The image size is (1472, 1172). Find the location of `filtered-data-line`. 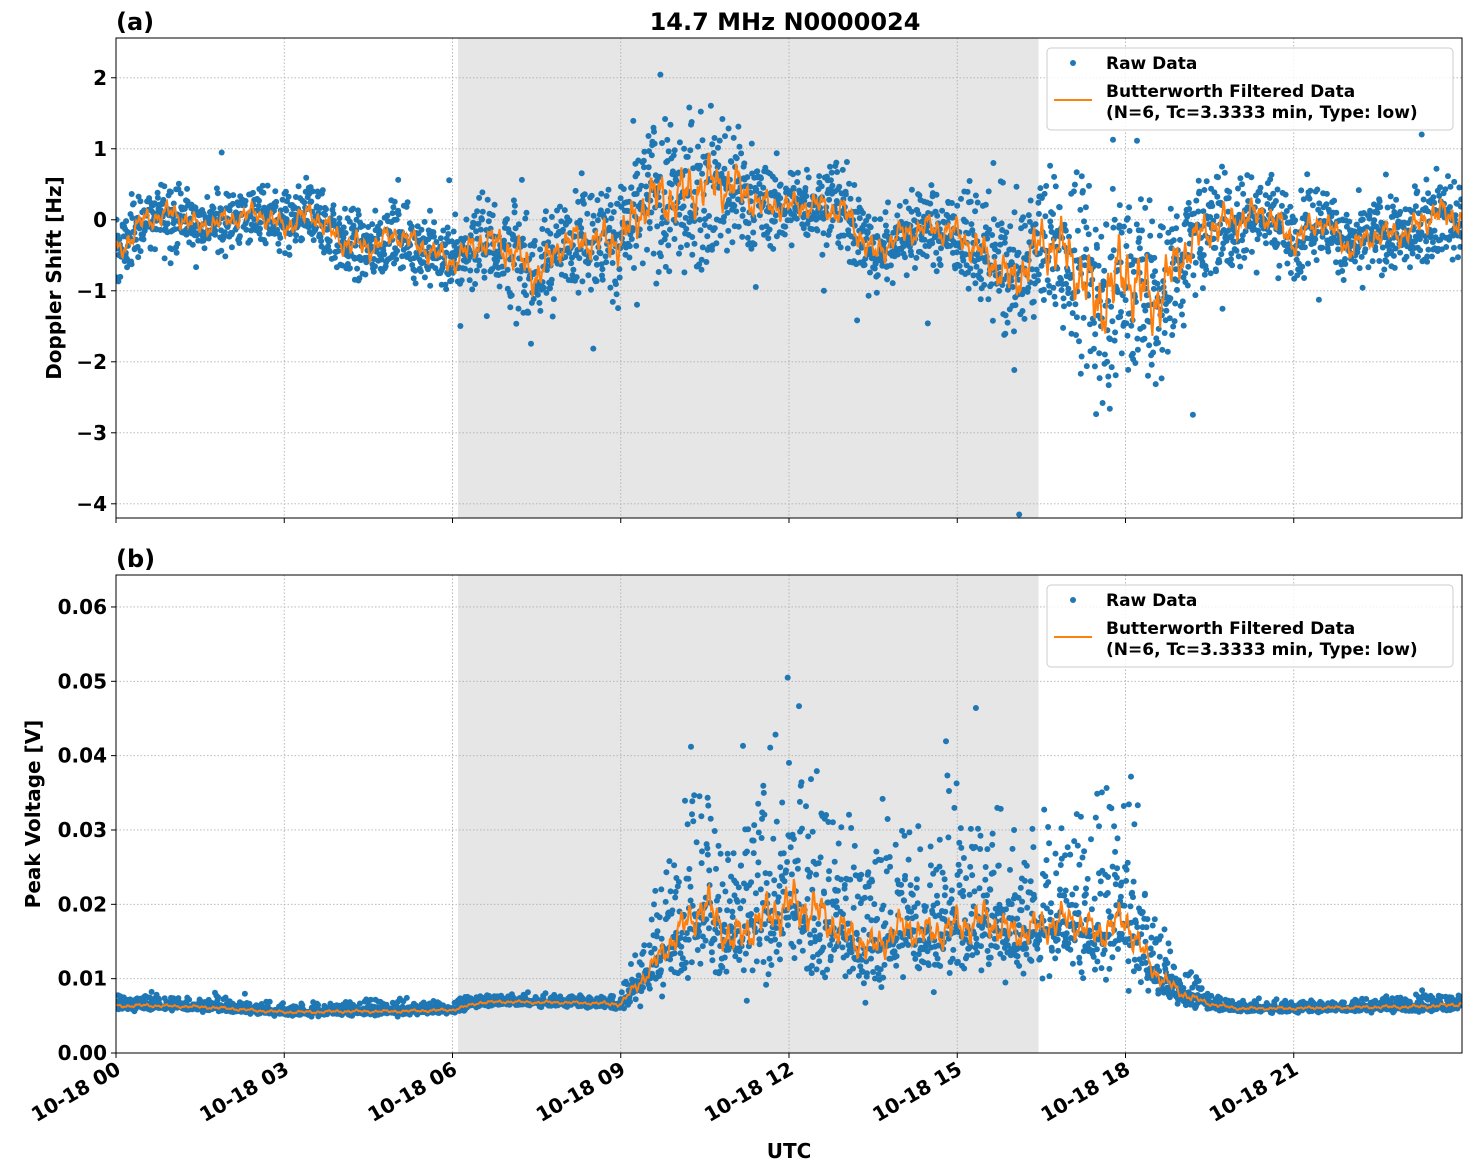

filtered-data-line is located at coordinates (789, 244).